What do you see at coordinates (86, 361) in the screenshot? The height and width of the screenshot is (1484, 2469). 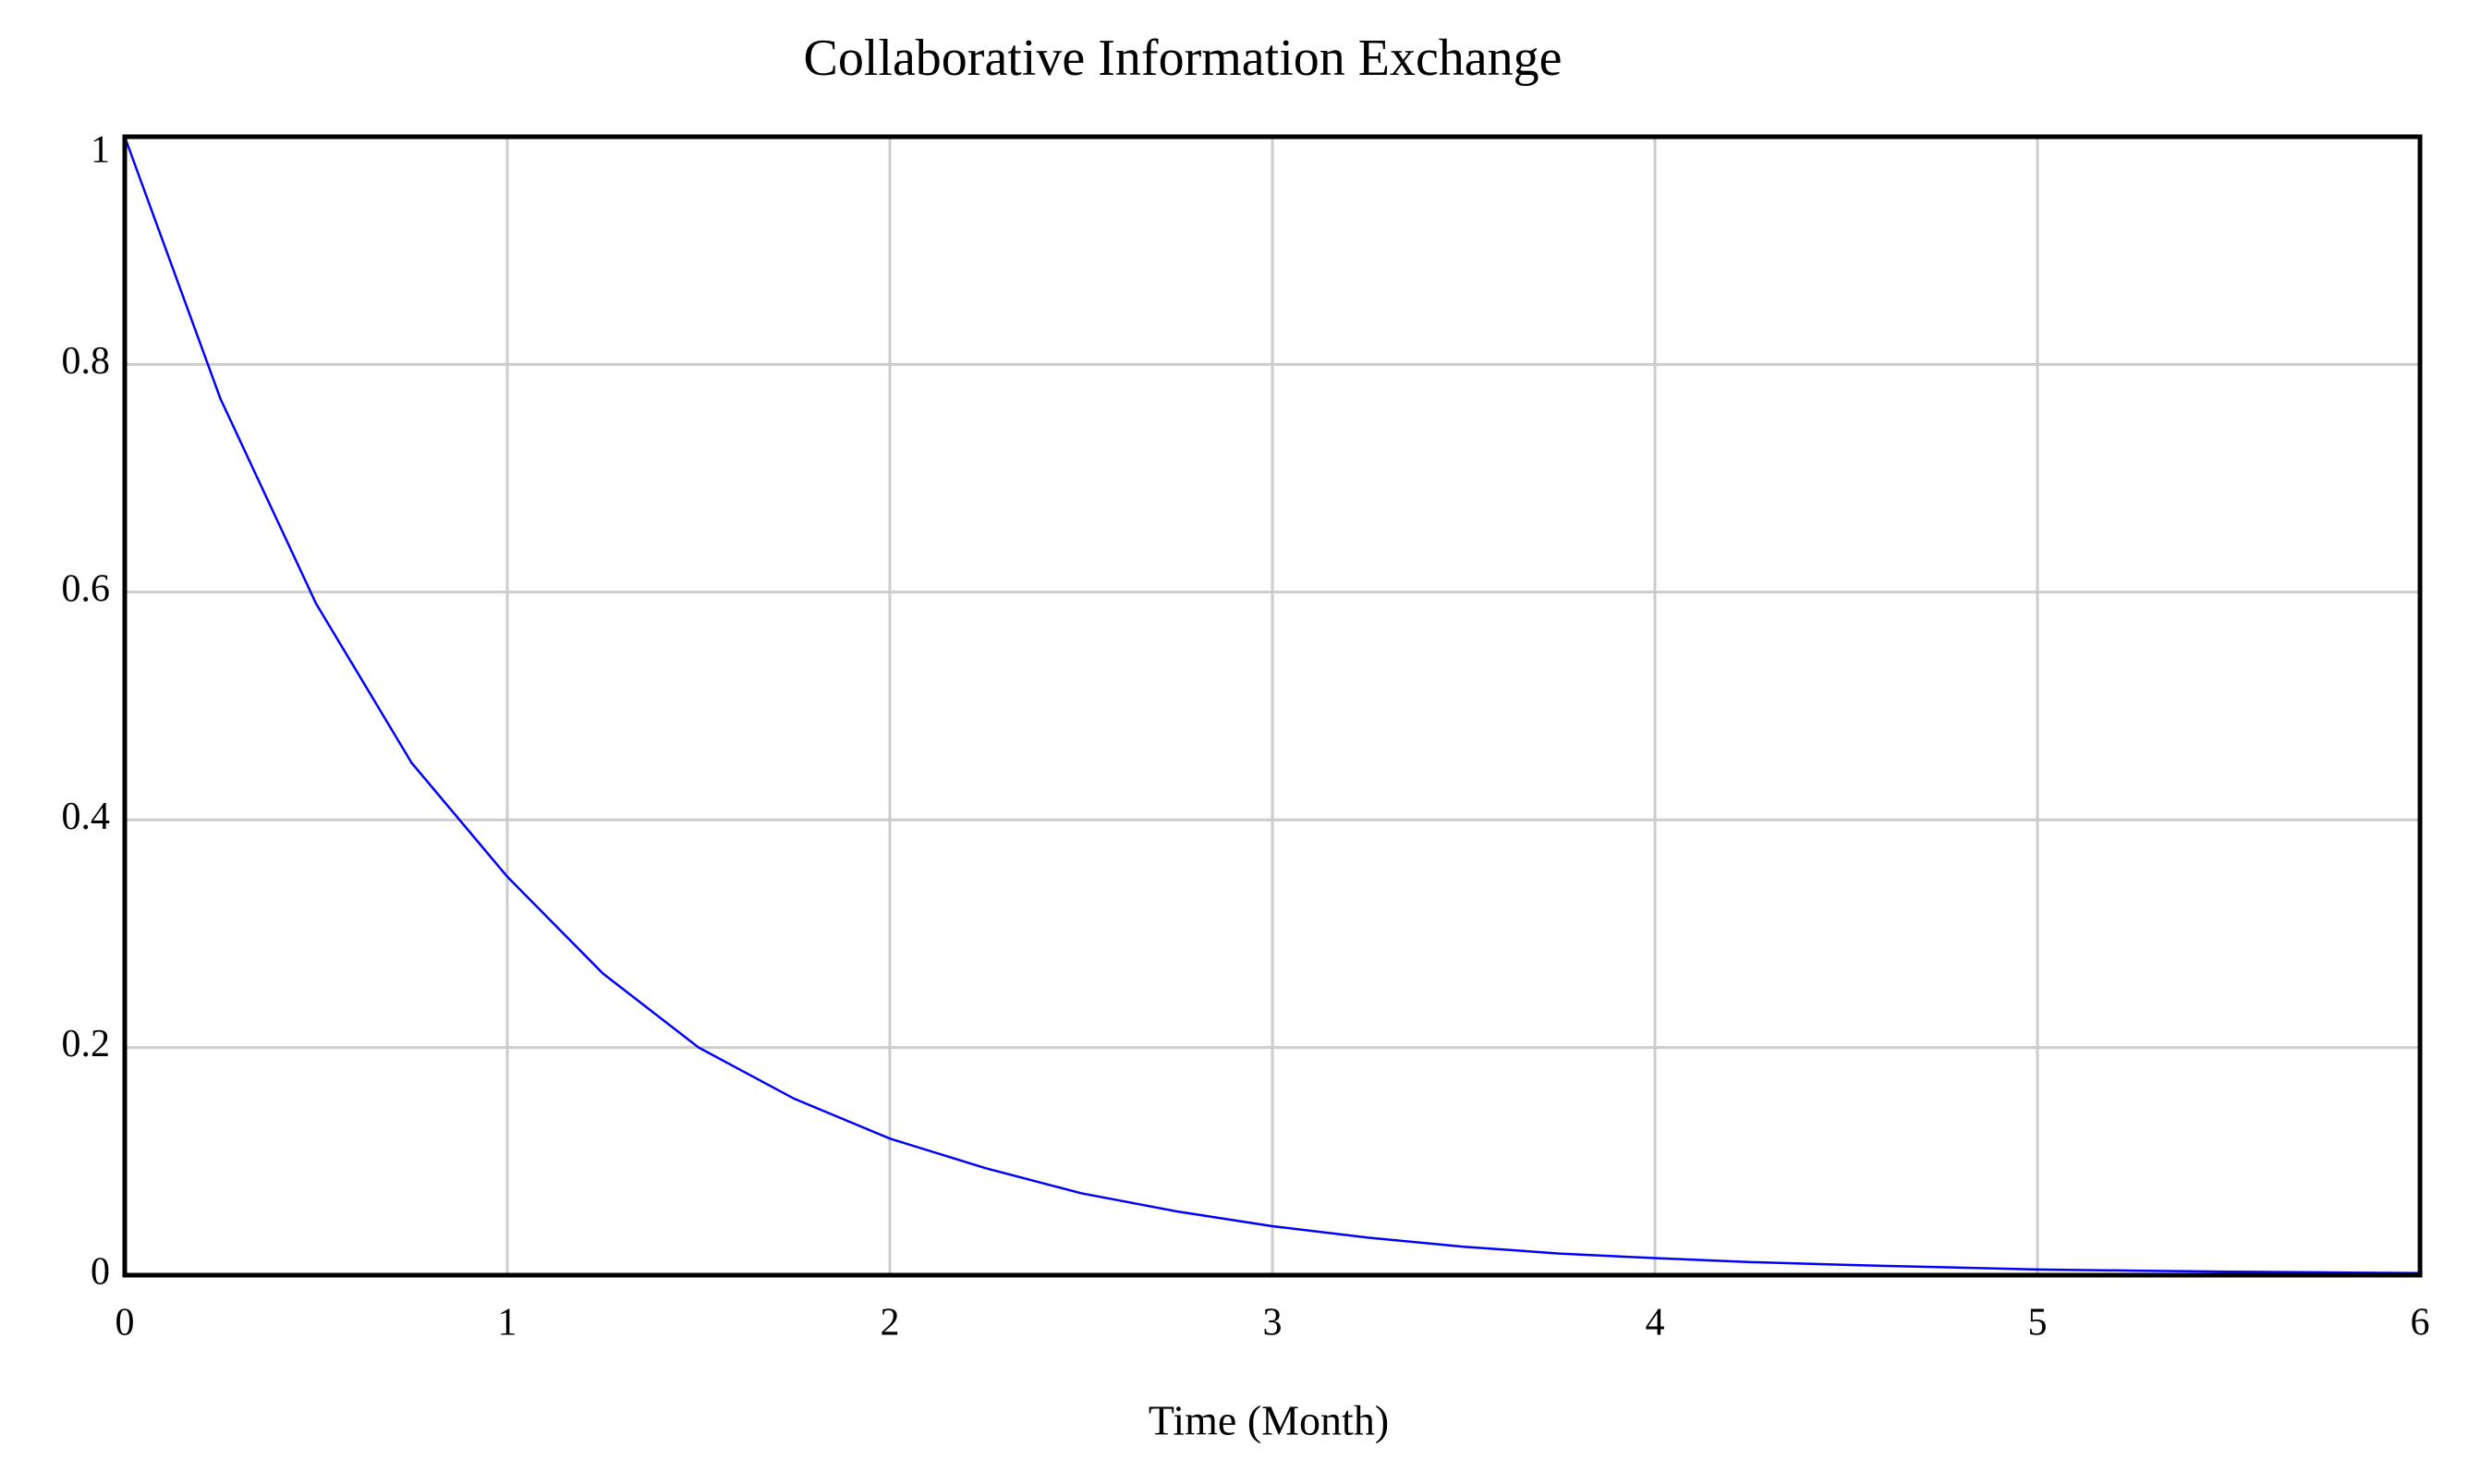 I see `y-tick-label: 0.8` at bounding box center [86, 361].